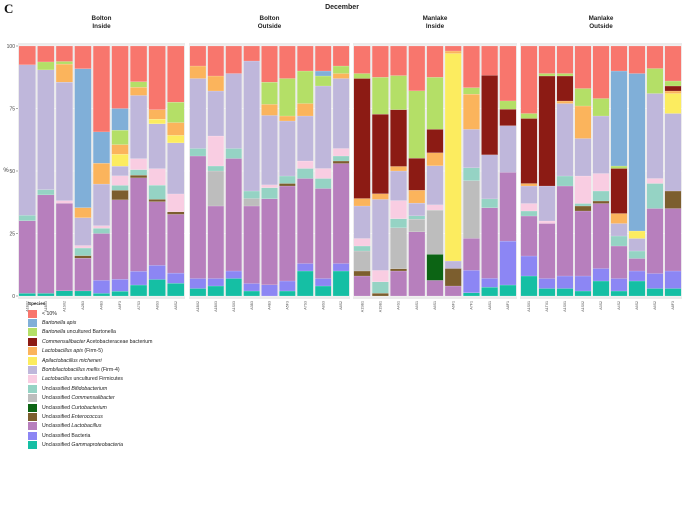  I want to click on panel-strip-title: Inside, so click(435, 26).